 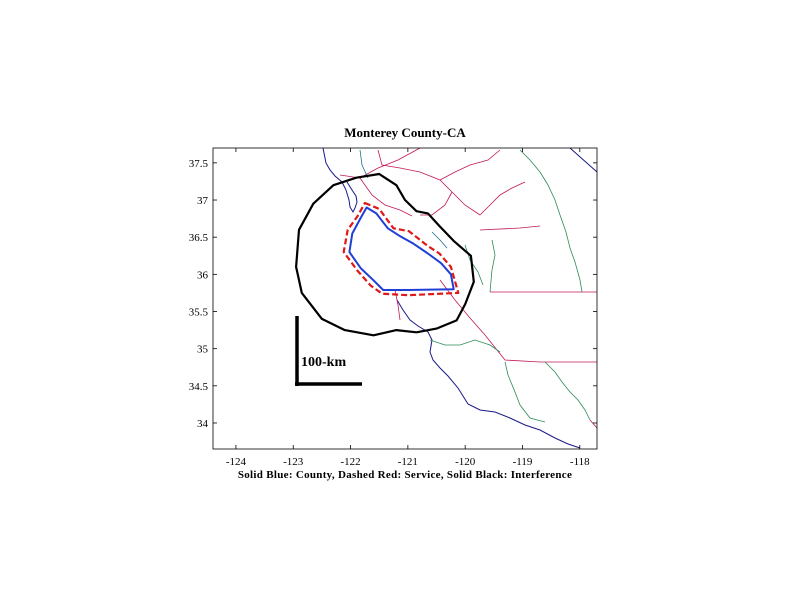 What do you see at coordinates (350, 462) in the screenshot?
I see `x-tick-label: -122` at bounding box center [350, 462].